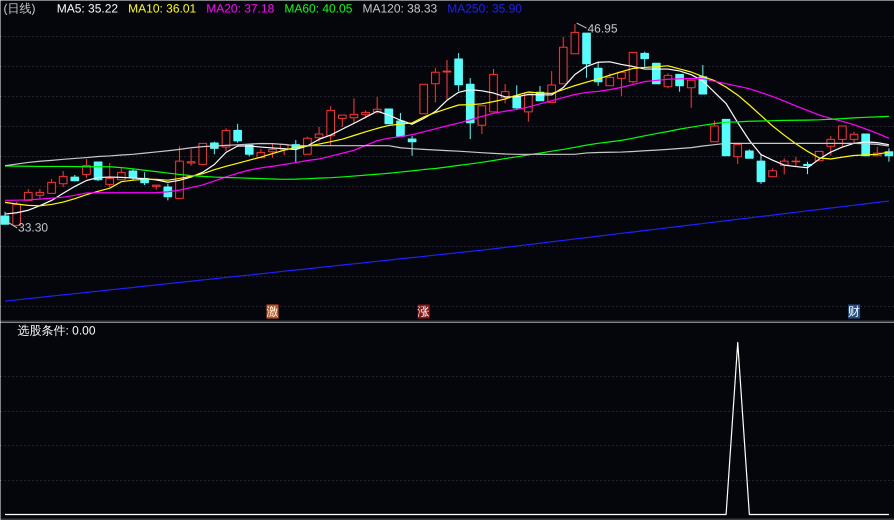  I want to click on annotation: 46.95, so click(602, 29).